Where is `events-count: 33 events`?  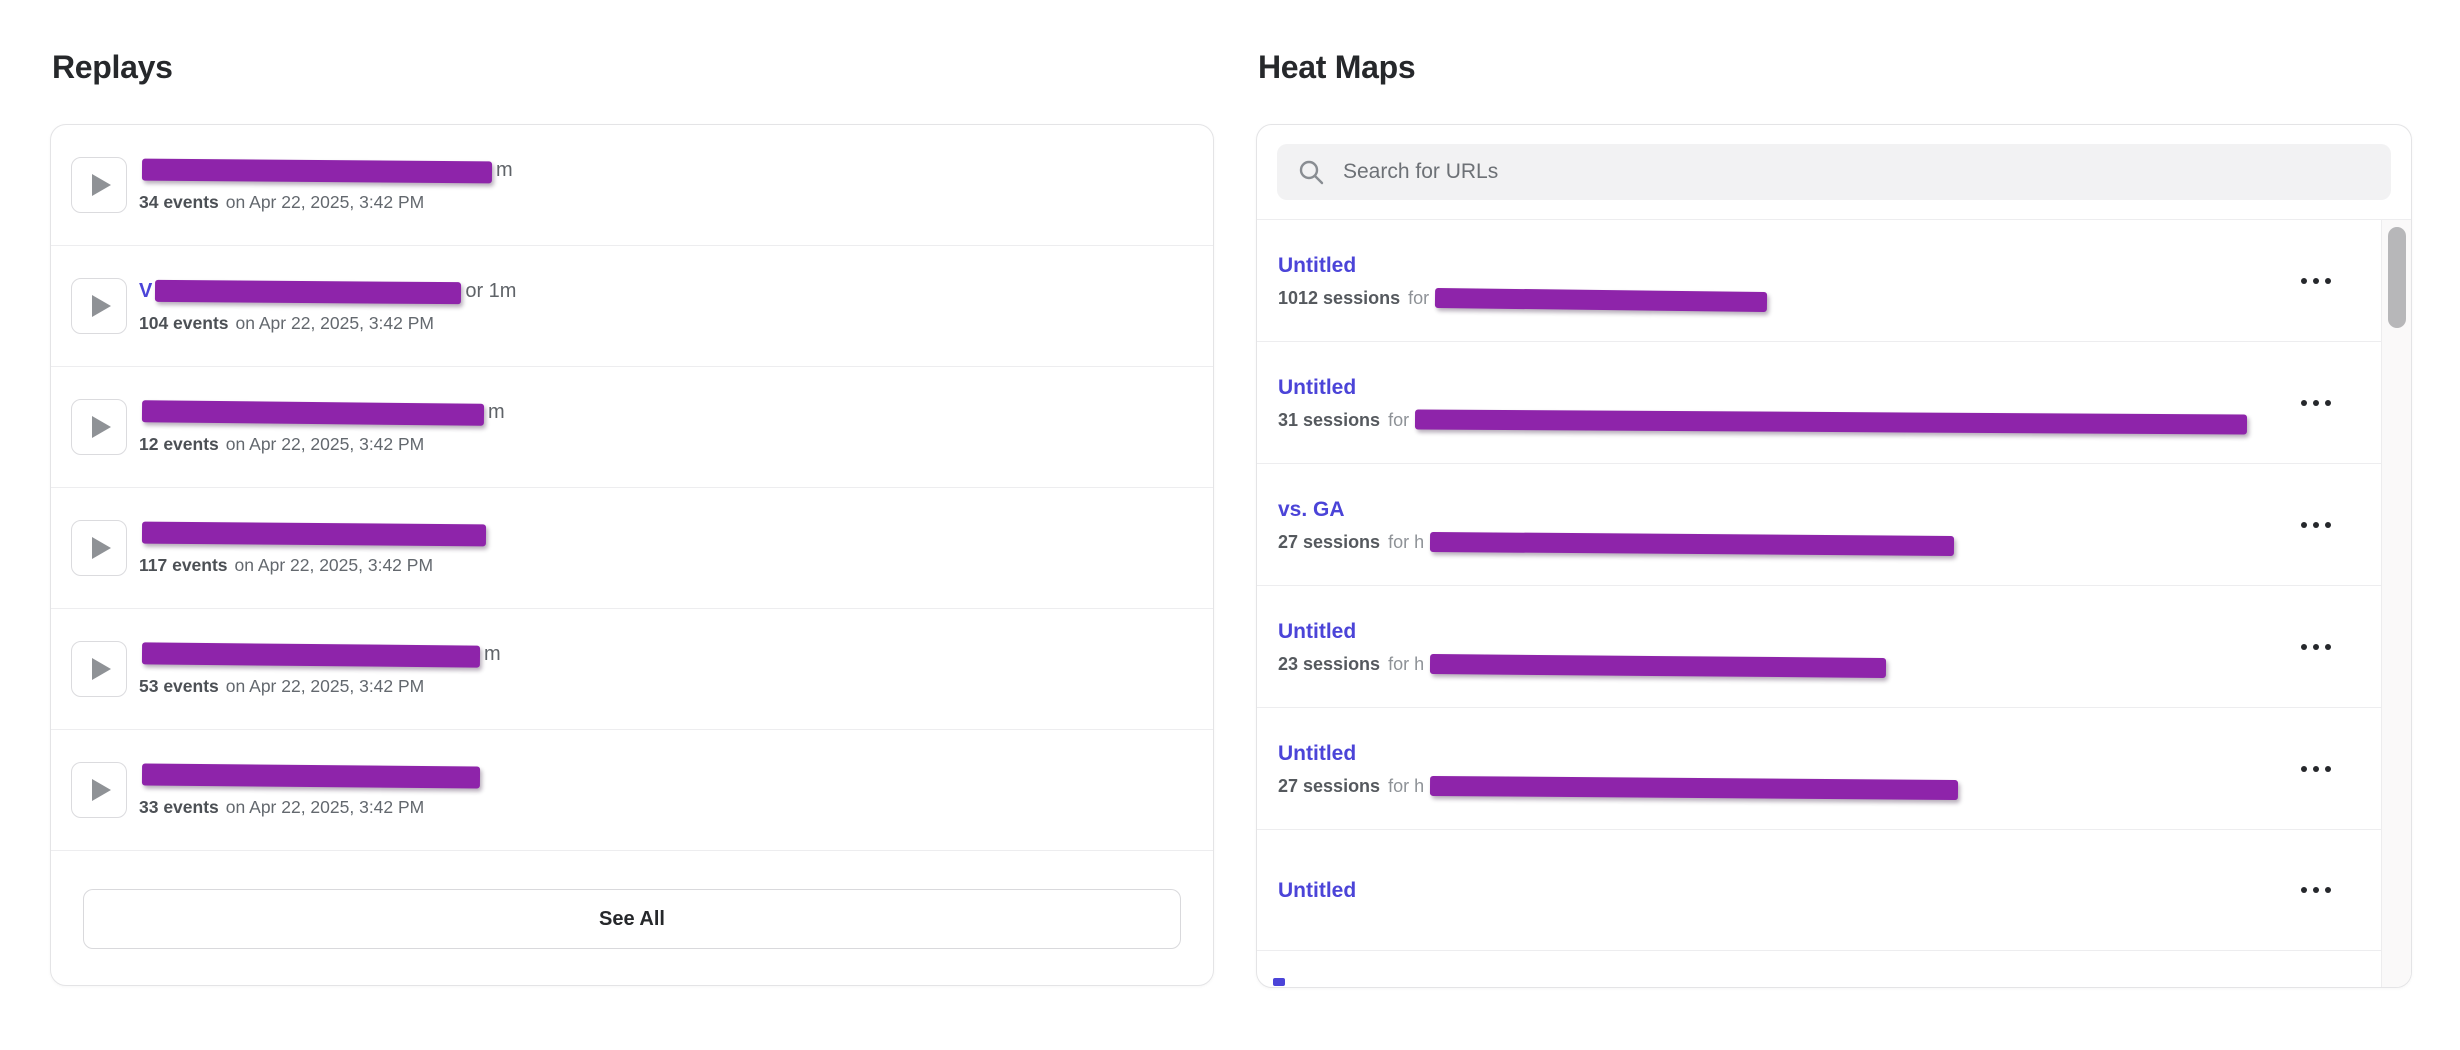 events-count: 33 events is located at coordinates (179, 806).